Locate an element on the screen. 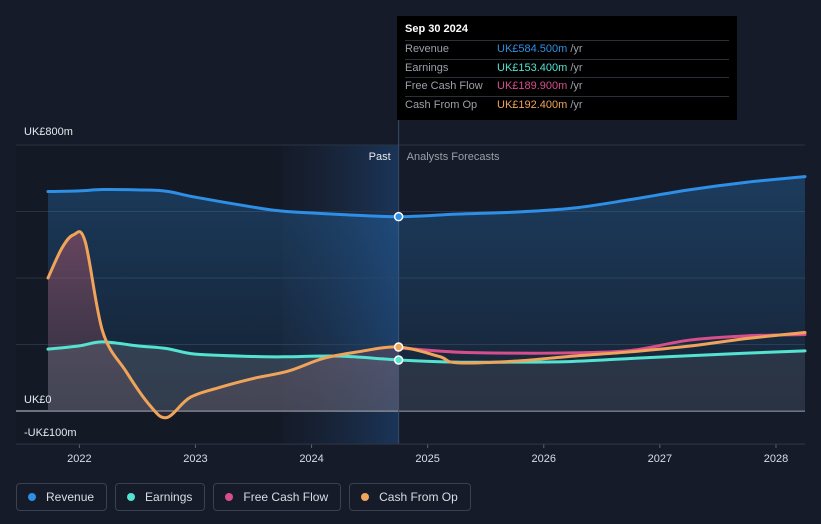 The width and height of the screenshot is (821, 524). y-axis-zero-label: UK£0 is located at coordinates (38, 400).